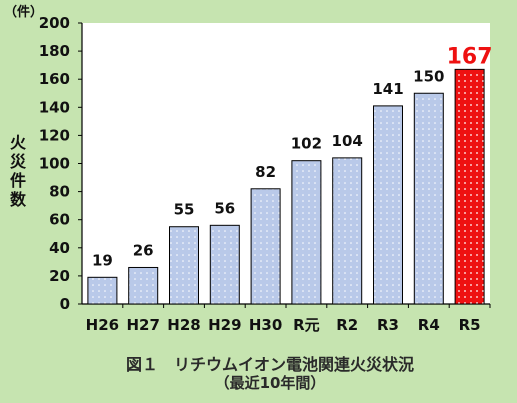 The height and width of the screenshot is (403, 517). What do you see at coordinates (54, 164) in the screenshot?
I see `y-tick-label: 100` at bounding box center [54, 164].